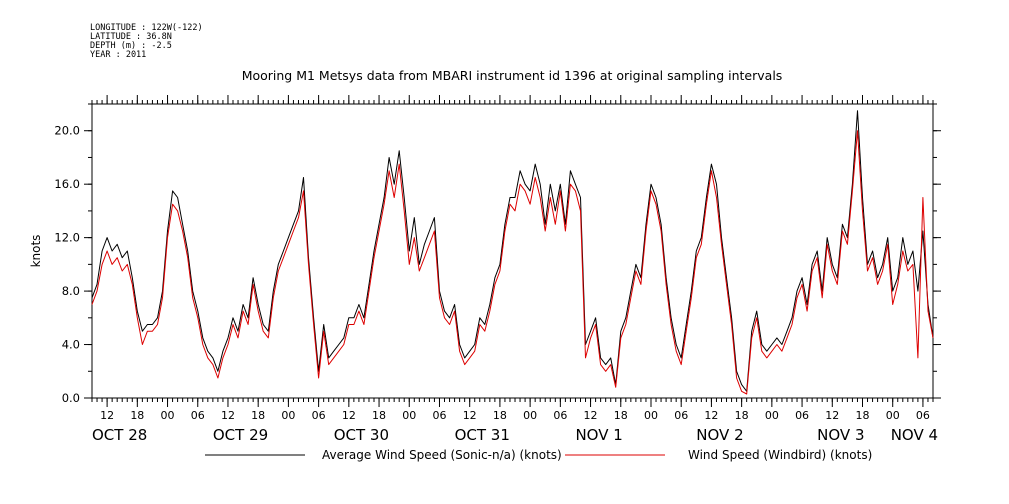  Describe the element at coordinates (840, 435) in the screenshot. I see `x-day-label: NOV 3` at that location.